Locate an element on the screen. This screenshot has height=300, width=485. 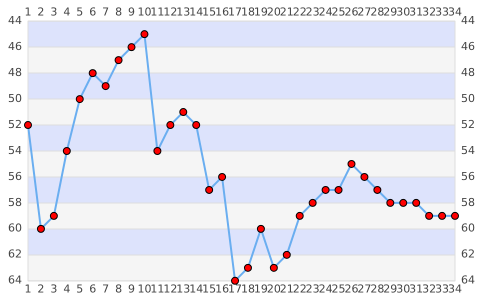
y2-tick-label: 44 is located at coordinates (468, 21).